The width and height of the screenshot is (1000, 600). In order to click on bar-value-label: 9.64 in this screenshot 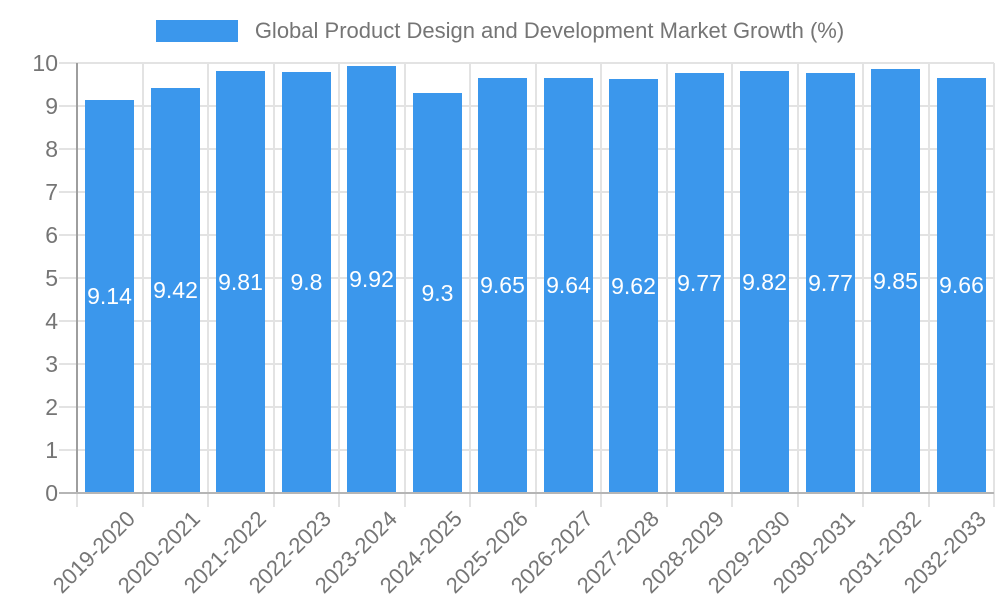, I will do `click(568, 285)`.